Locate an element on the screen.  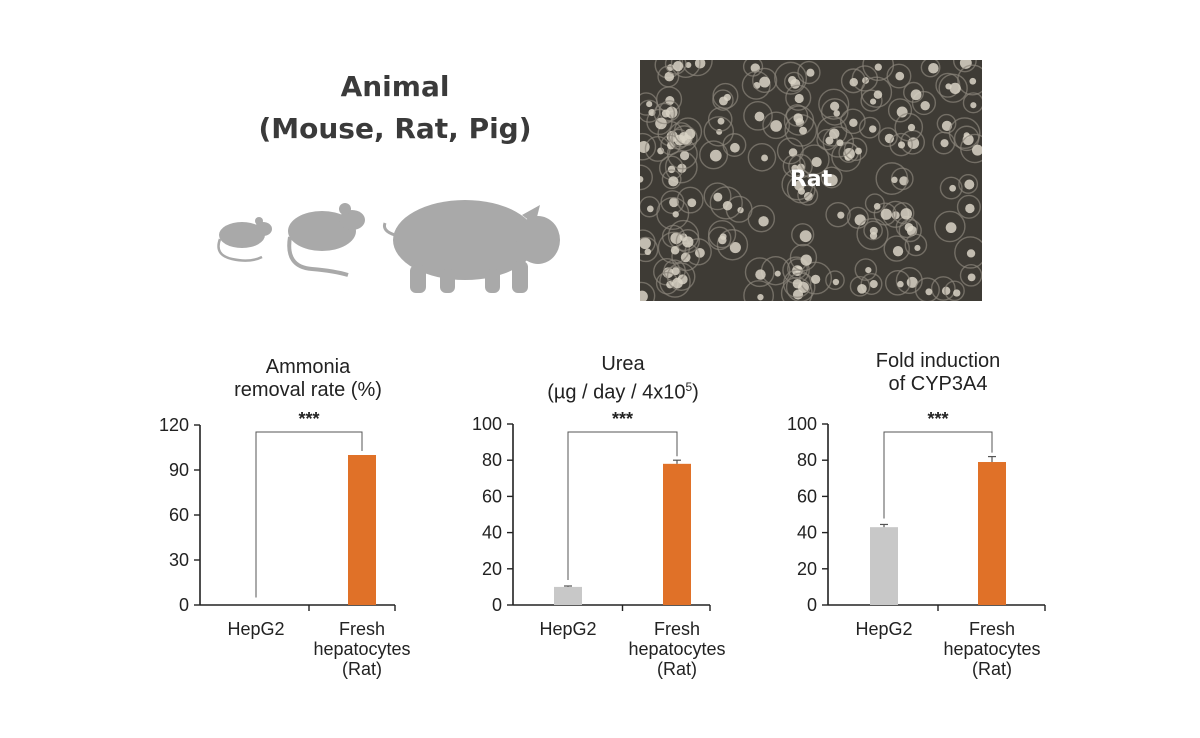
chart-2-title-line2: (µg / day / 4x105) is located at coordinates (623, 390).